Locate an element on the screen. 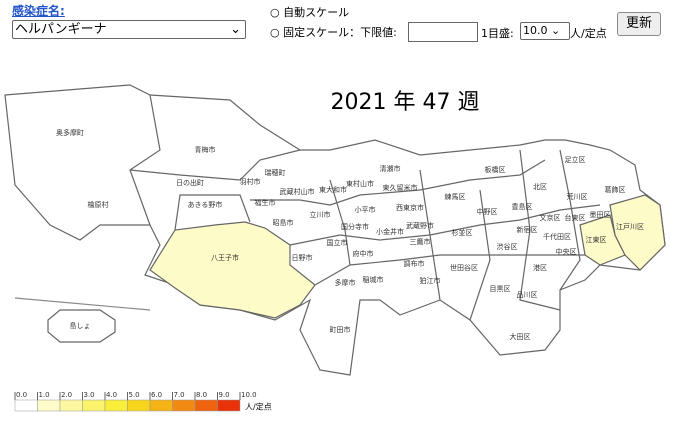 This screenshot has height=423, width=684. region-label: 板橋区 is located at coordinates (495, 169).